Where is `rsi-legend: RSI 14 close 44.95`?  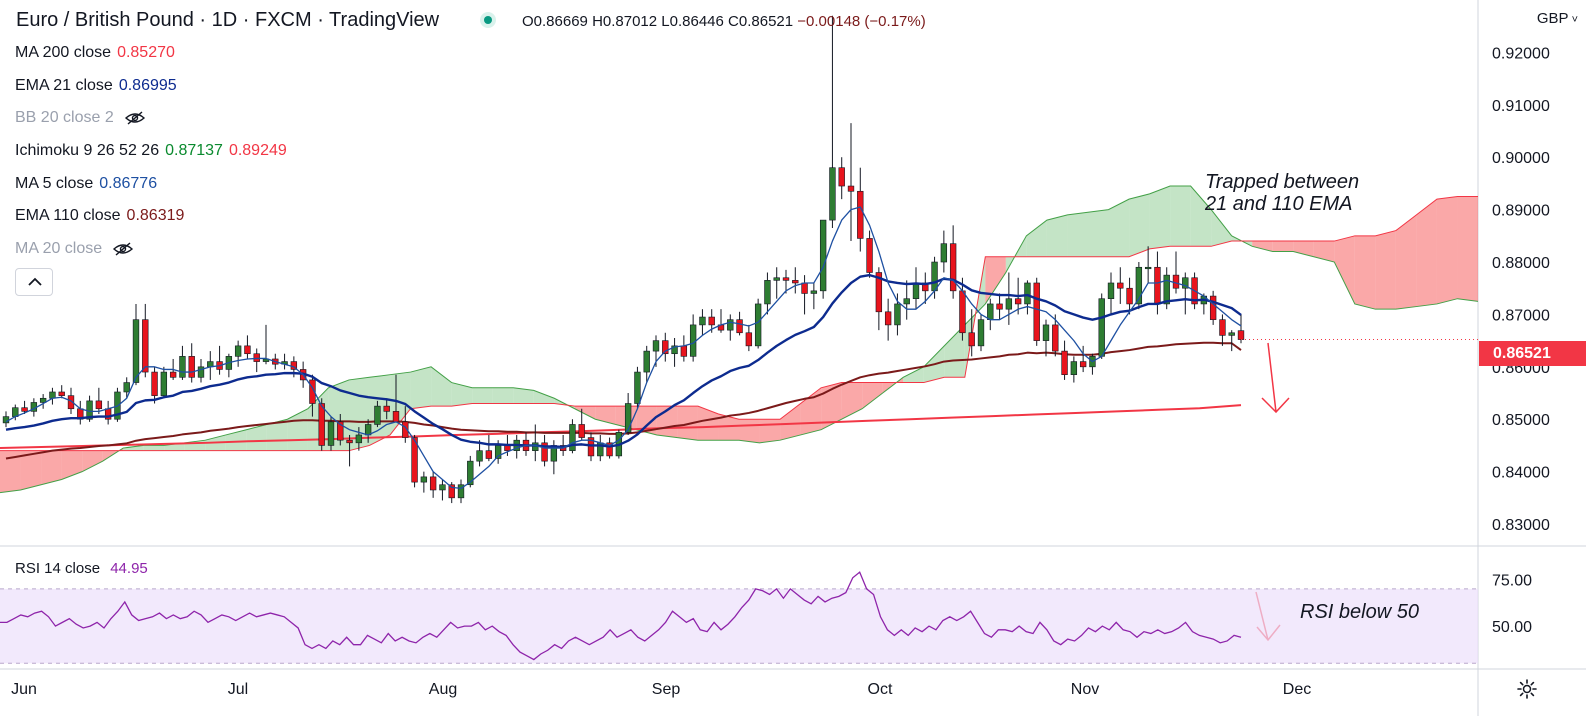
rsi-legend: RSI 14 close 44.95 is located at coordinates (81, 568).